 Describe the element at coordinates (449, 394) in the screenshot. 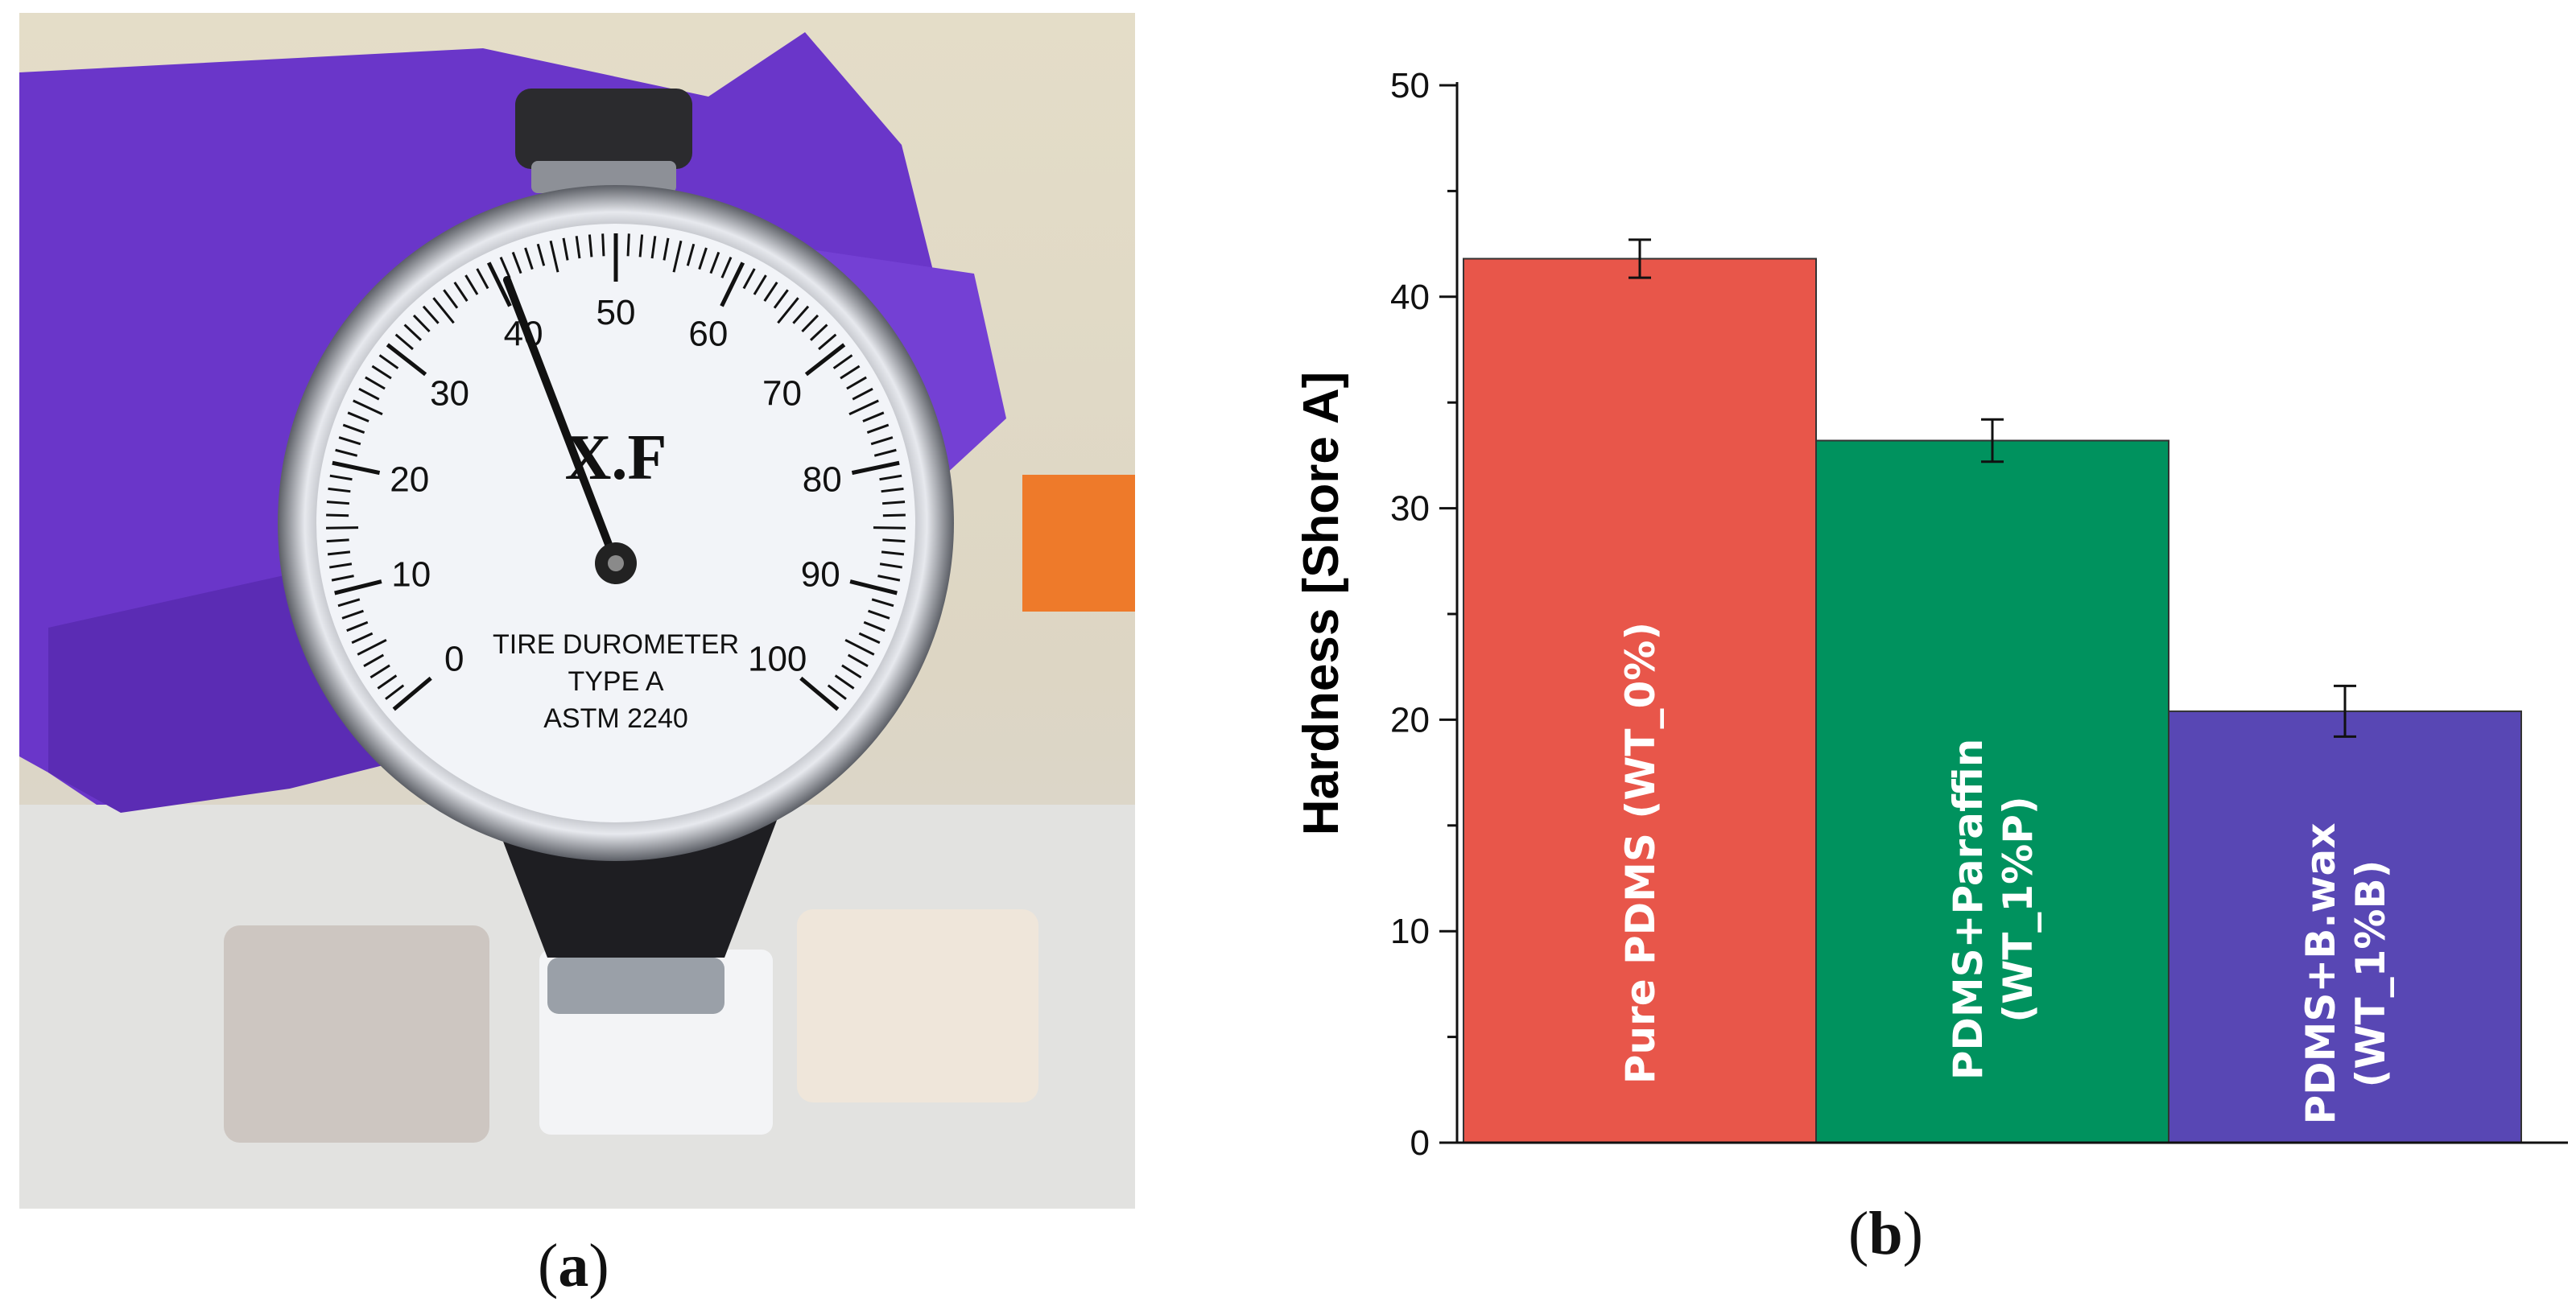

I see `dial-number: 30` at that location.